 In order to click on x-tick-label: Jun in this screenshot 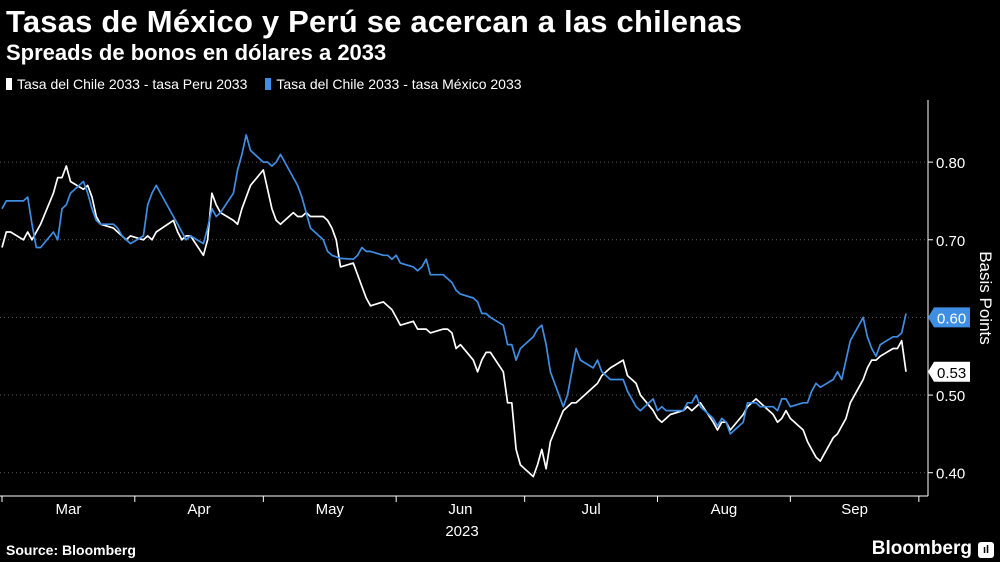, I will do `click(460, 509)`.